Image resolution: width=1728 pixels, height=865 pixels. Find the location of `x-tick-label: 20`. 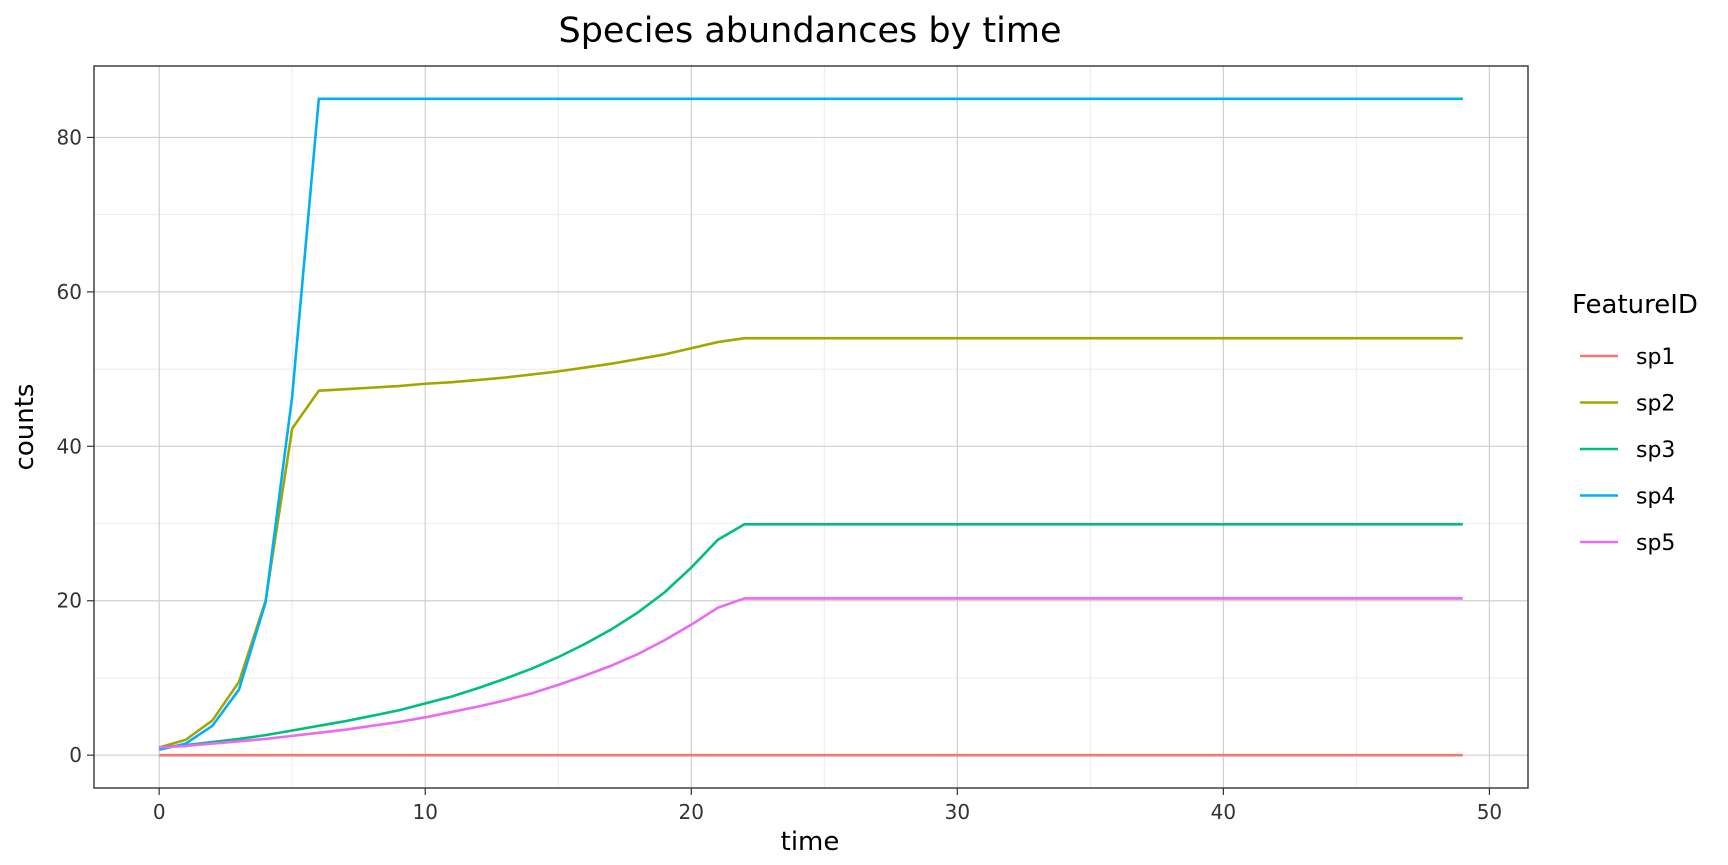

x-tick-label: 20 is located at coordinates (691, 812).